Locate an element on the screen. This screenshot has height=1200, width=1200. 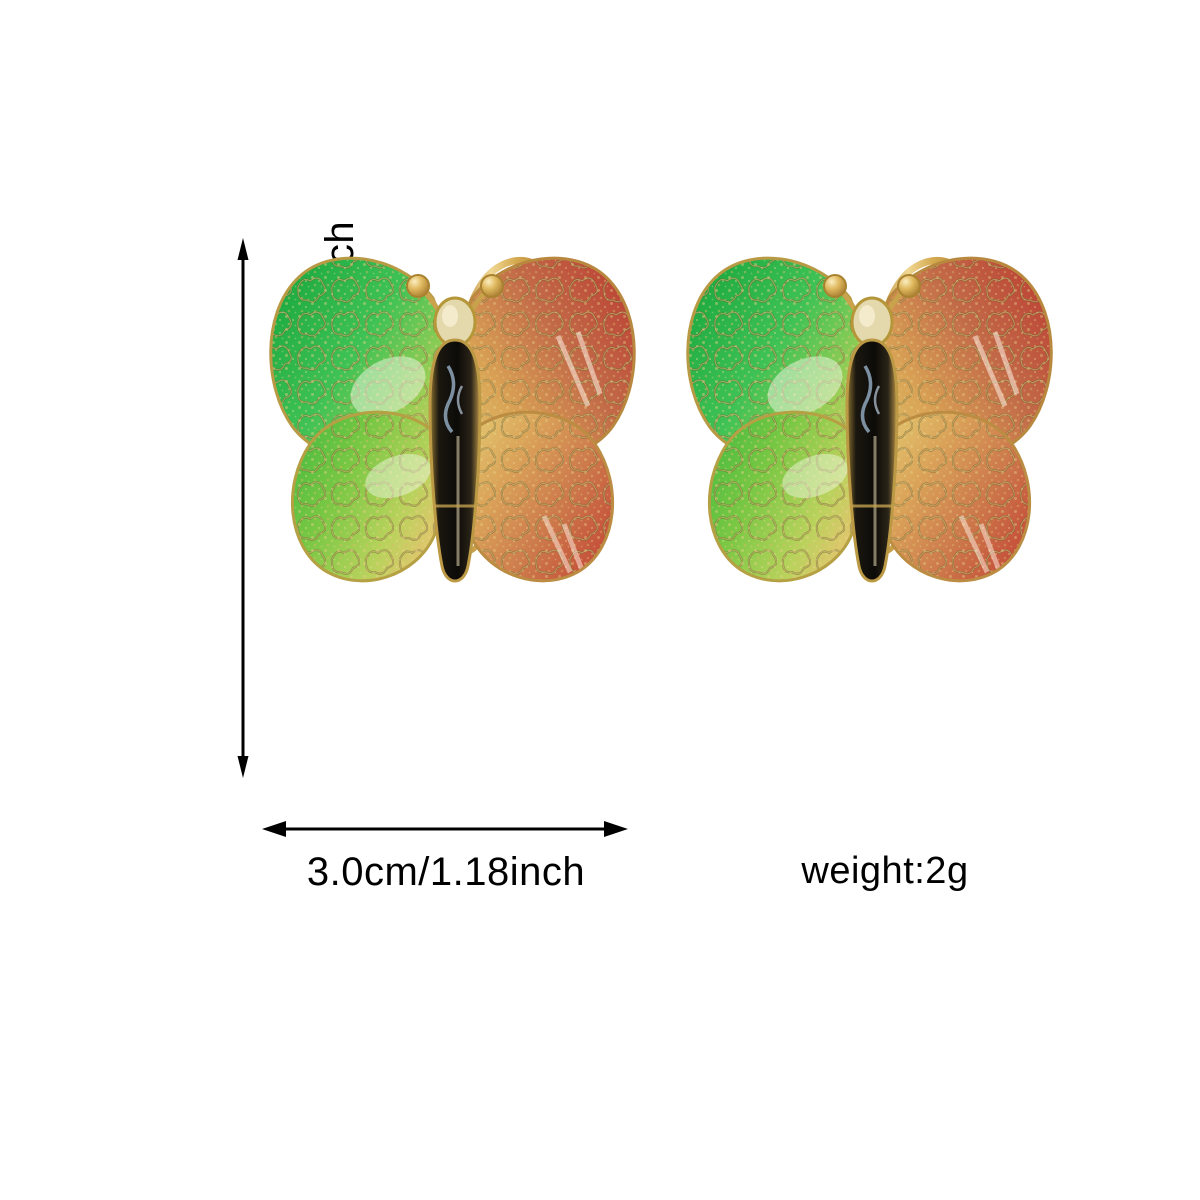
earring-right is located at coordinates (875, 501).